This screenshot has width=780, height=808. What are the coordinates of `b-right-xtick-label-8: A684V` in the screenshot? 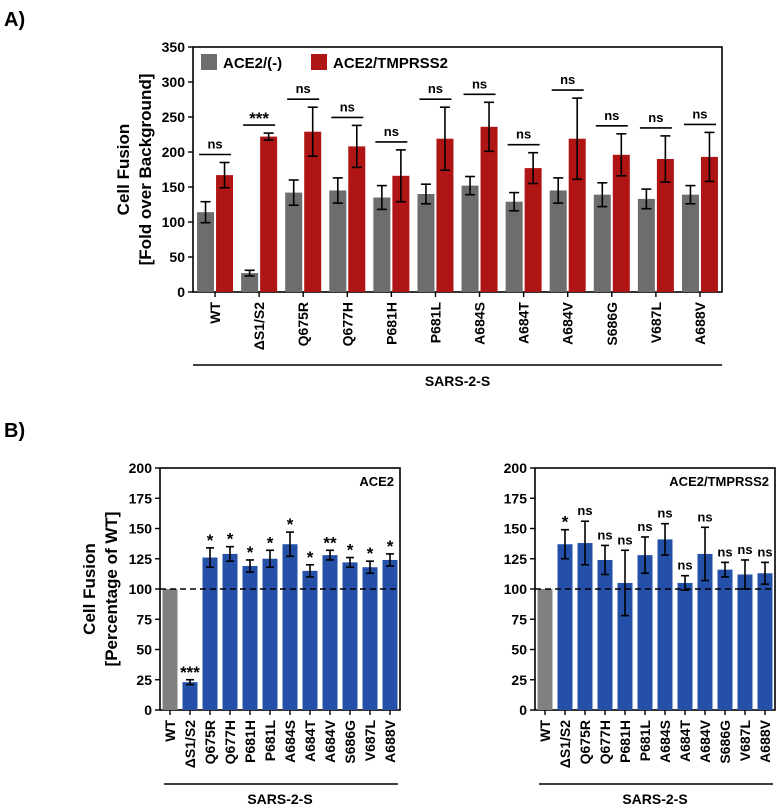 It's located at (705, 740).